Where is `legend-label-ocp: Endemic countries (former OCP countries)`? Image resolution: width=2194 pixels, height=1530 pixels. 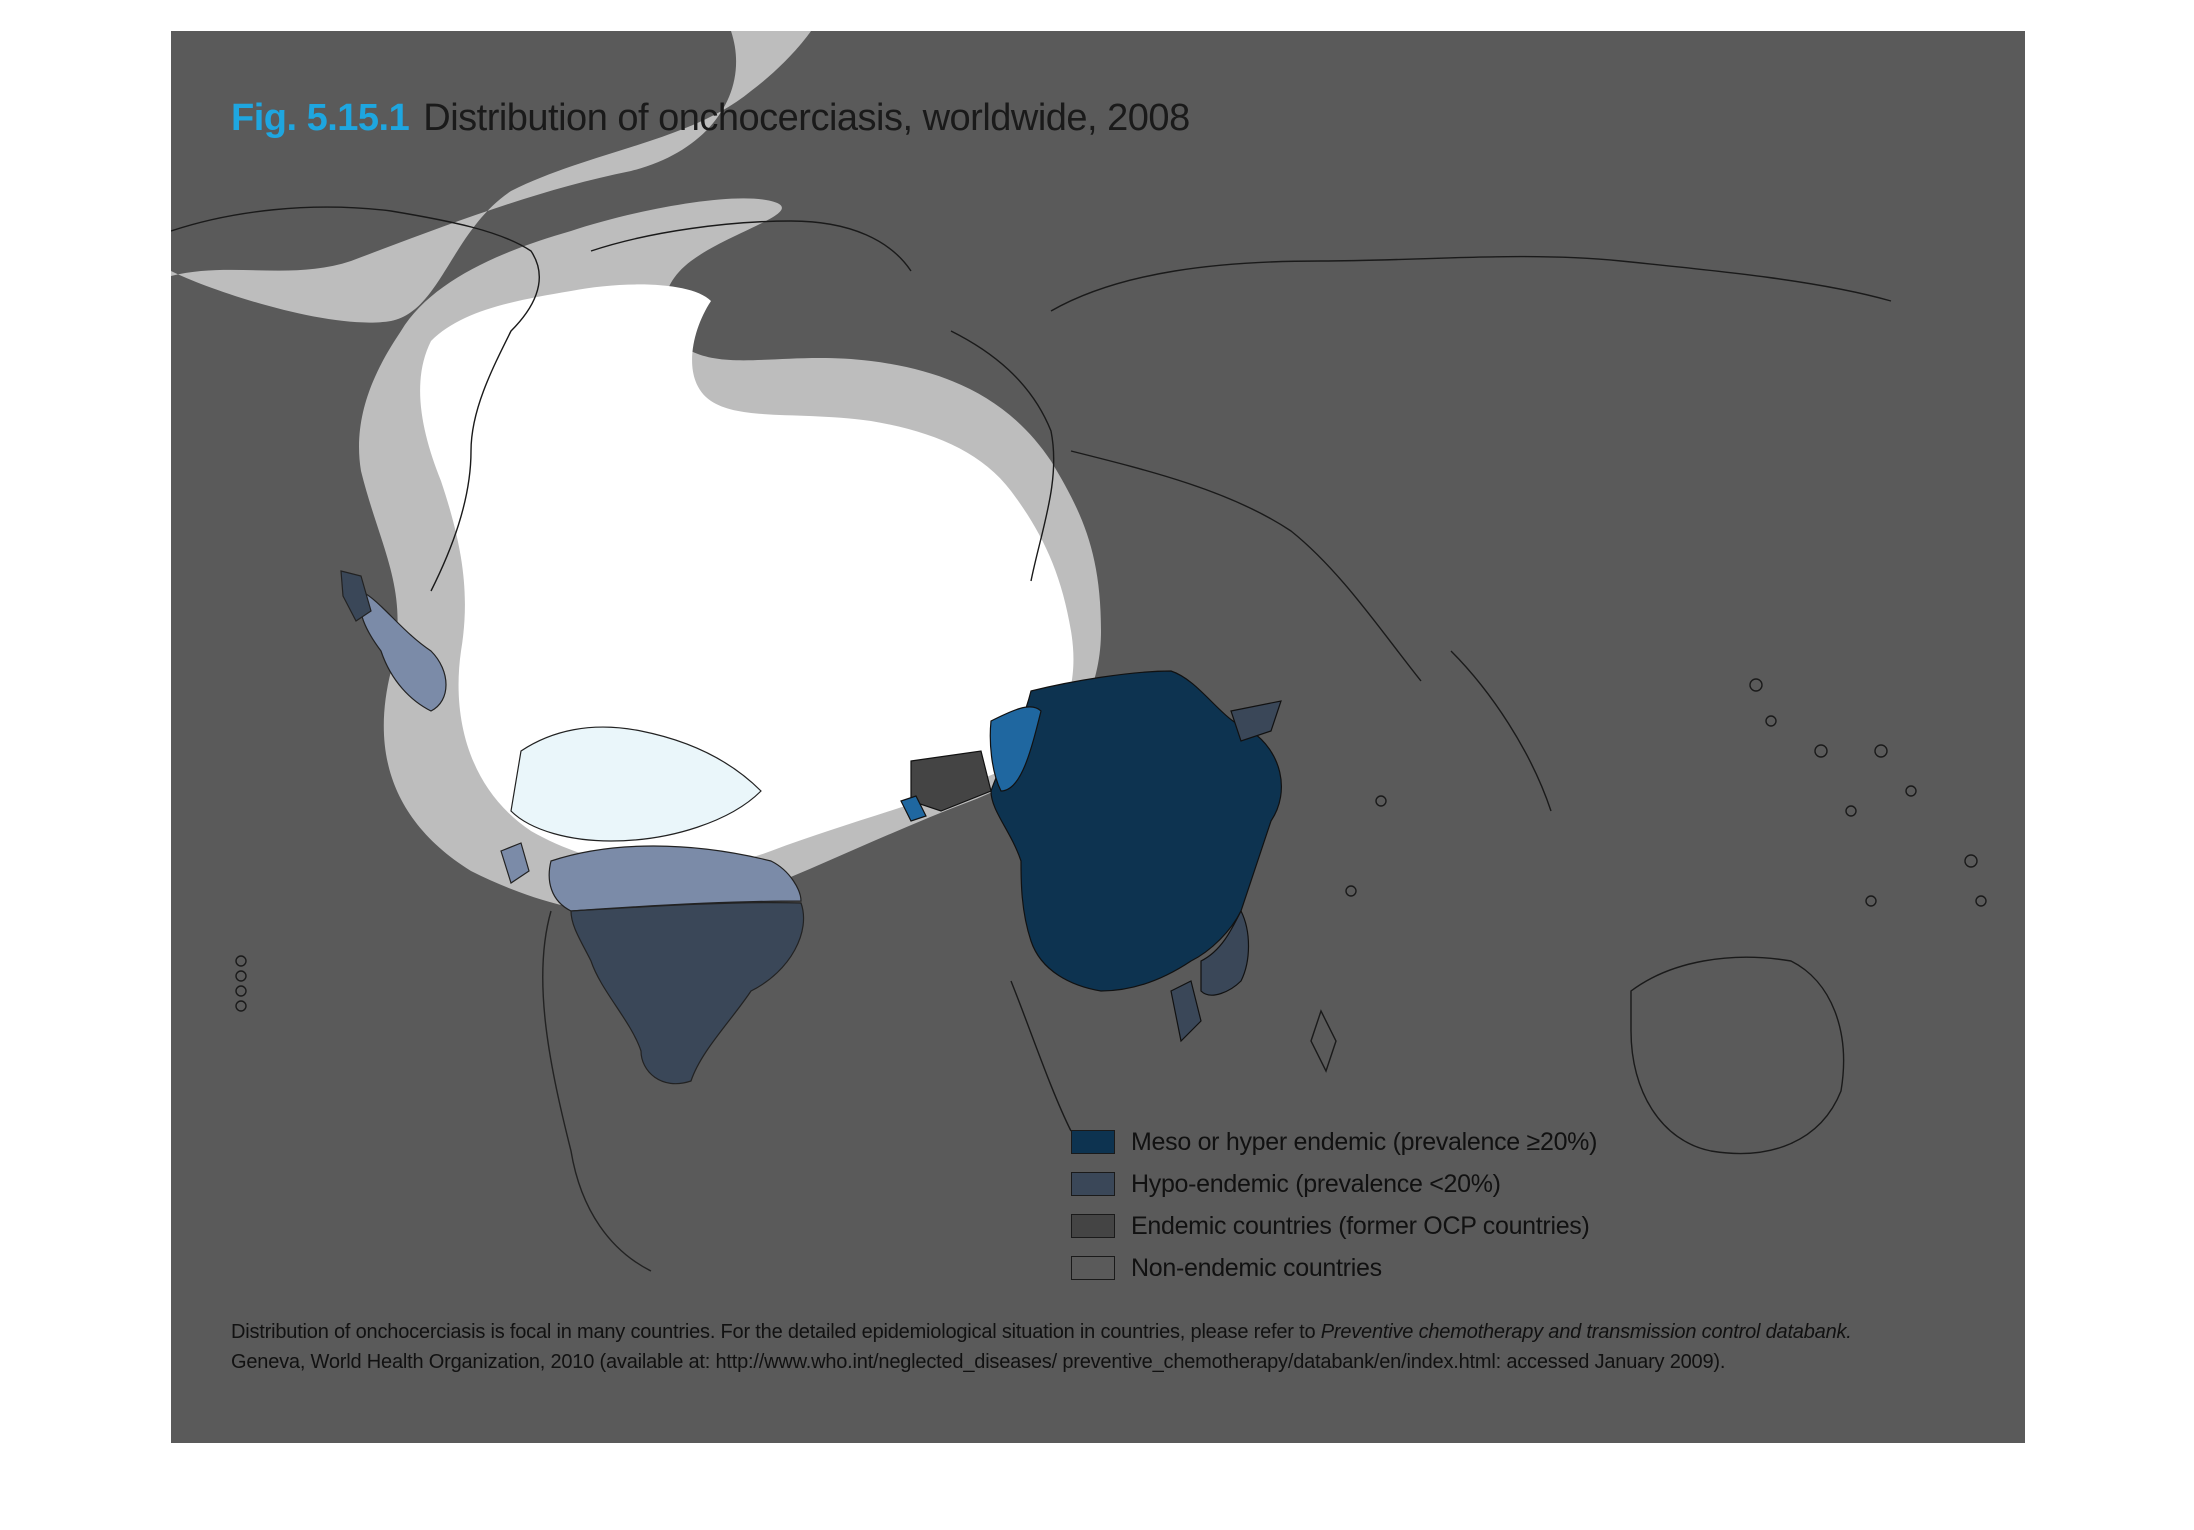 legend-label-ocp: Endemic countries (former OCP countries) is located at coordinates (1360, 1225).